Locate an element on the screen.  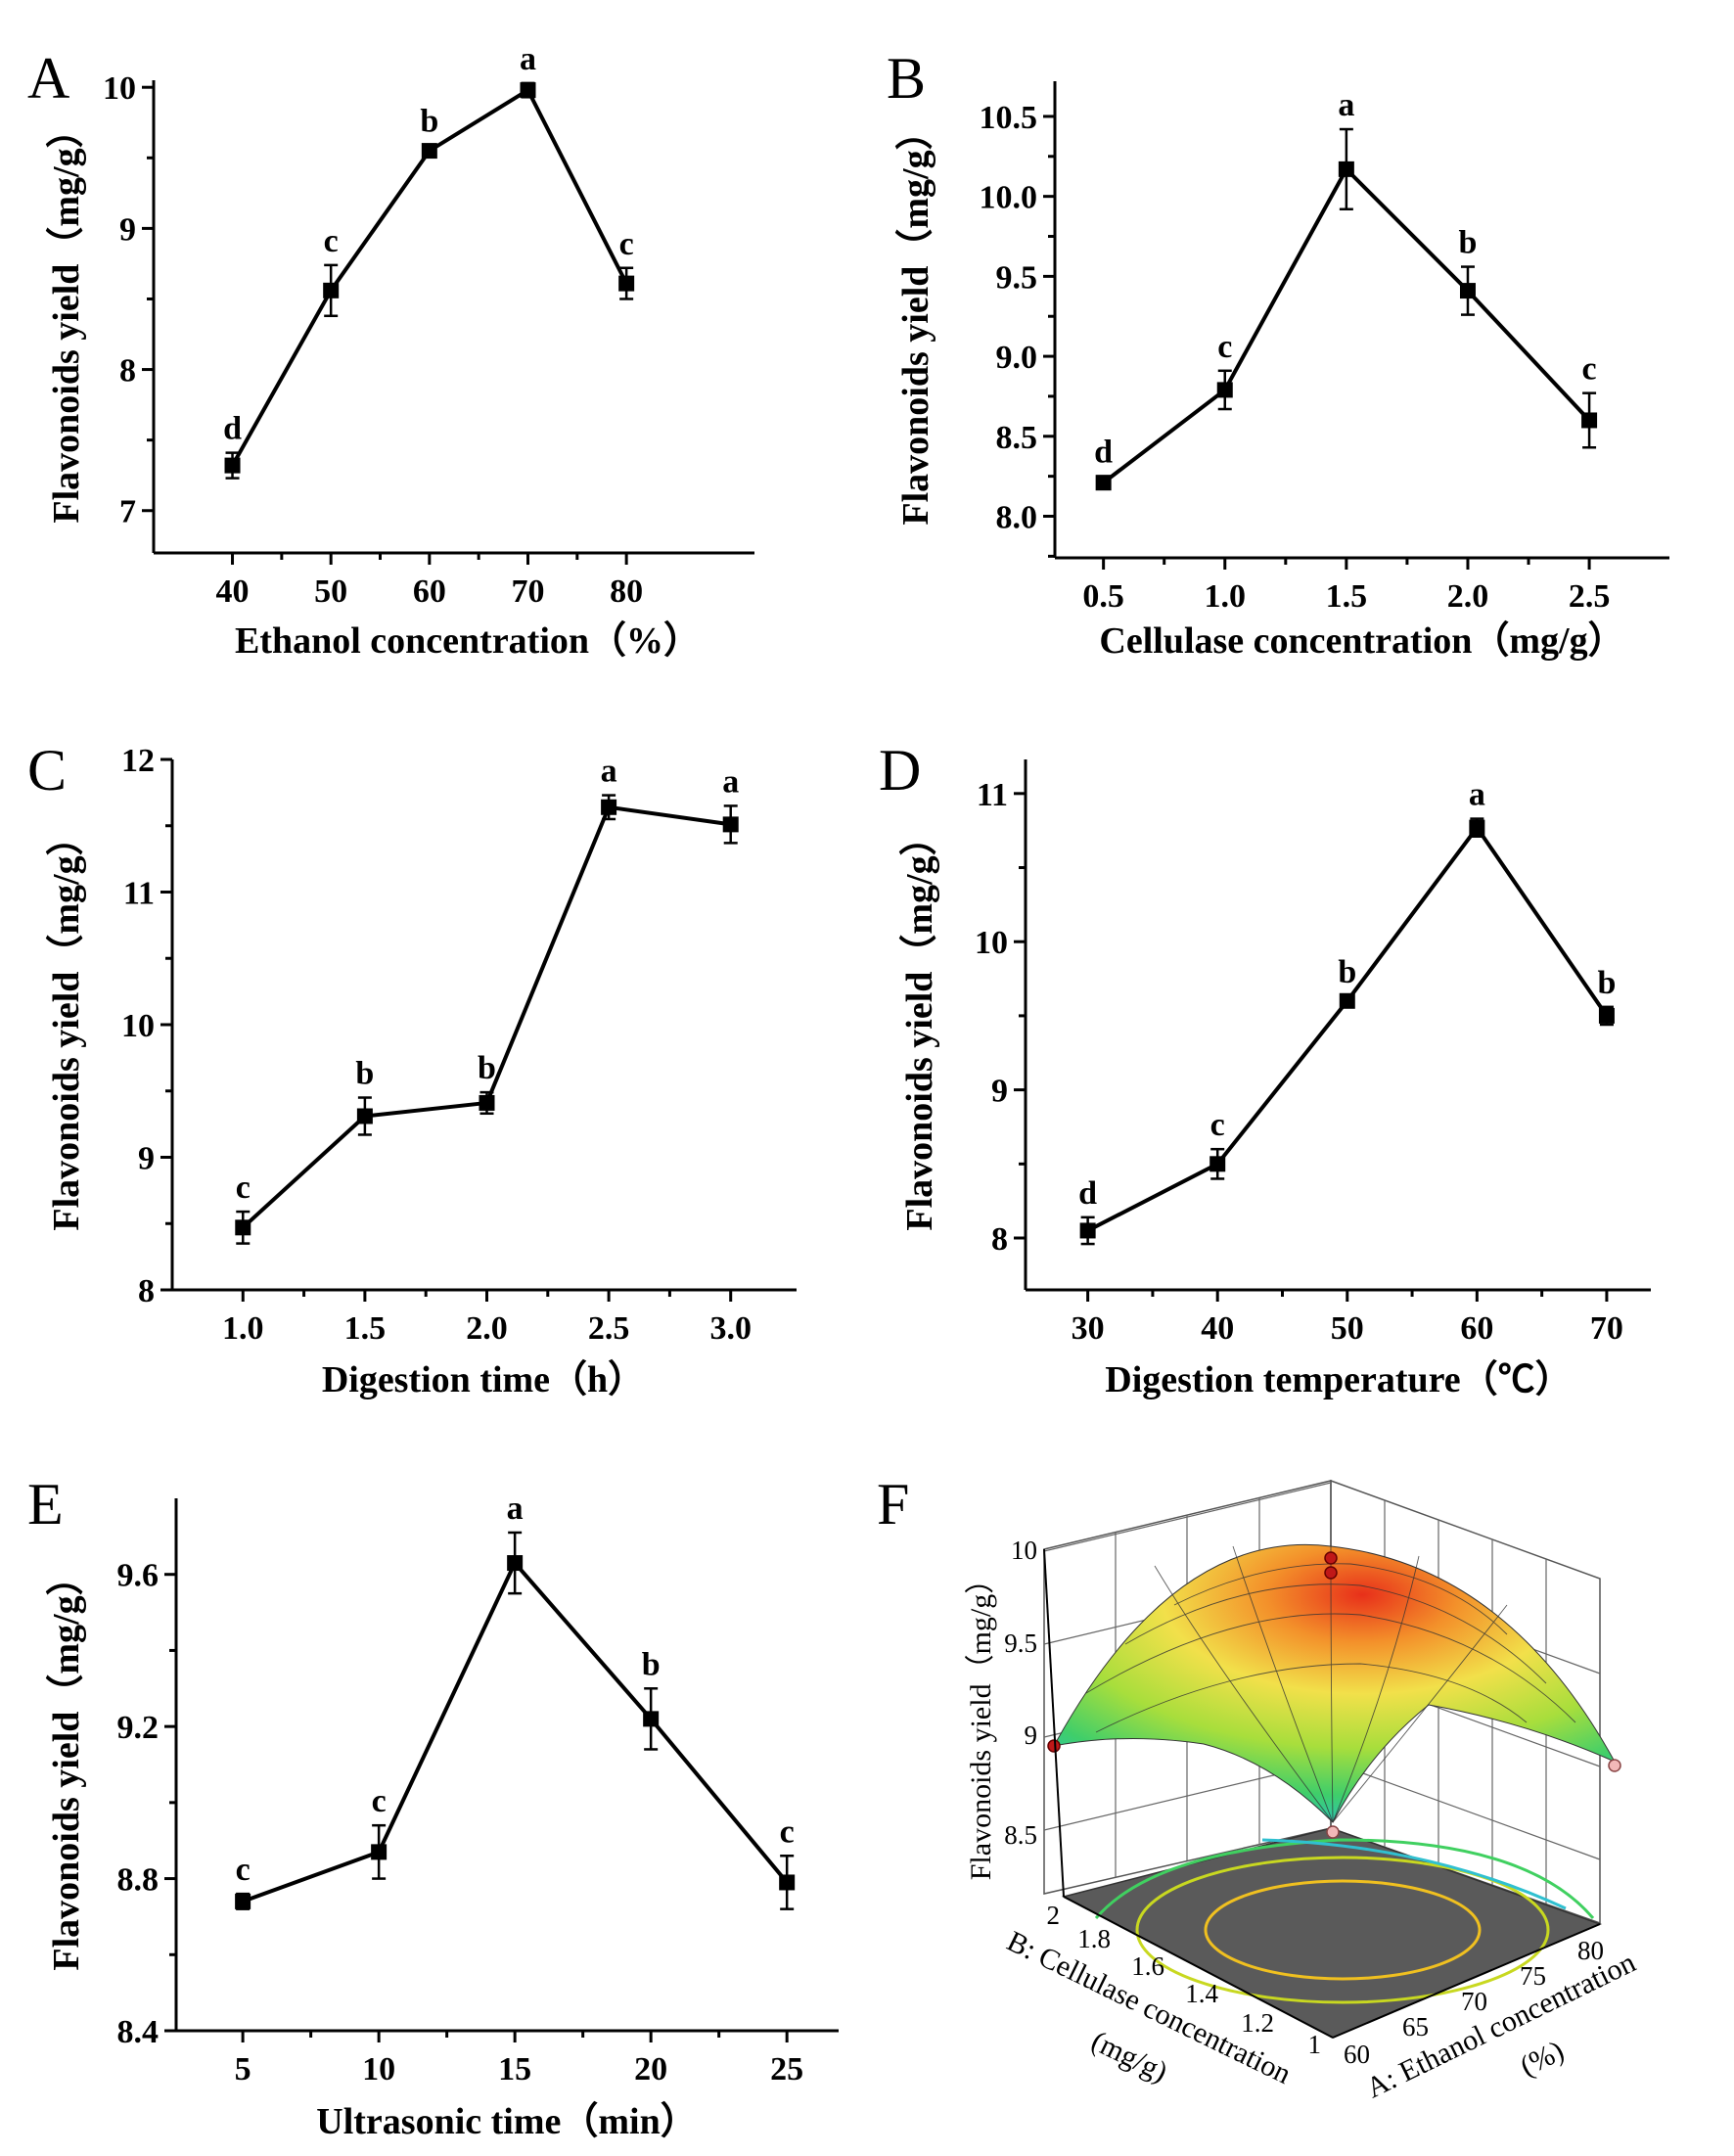
f-b-tick-12: 1.2 is located at coordinates (1258, 2023).